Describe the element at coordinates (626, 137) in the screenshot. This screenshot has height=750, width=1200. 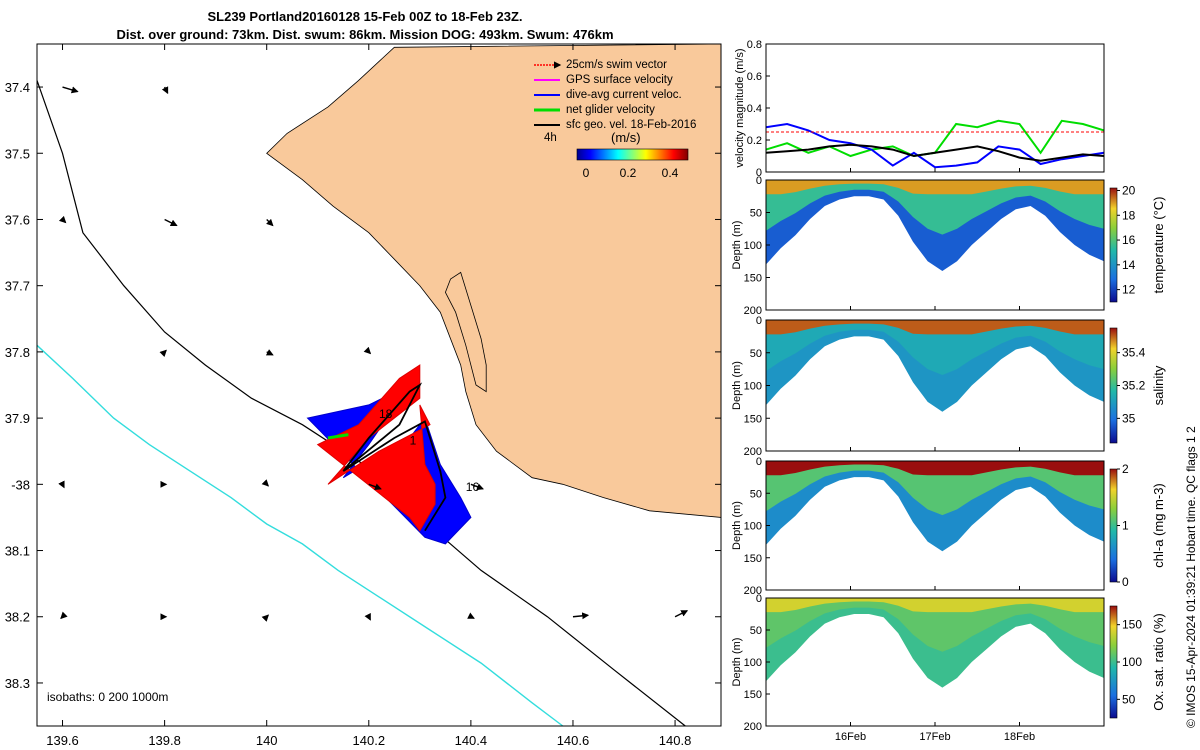
I see `legend-colorbar-title: (m/s)` at that location.